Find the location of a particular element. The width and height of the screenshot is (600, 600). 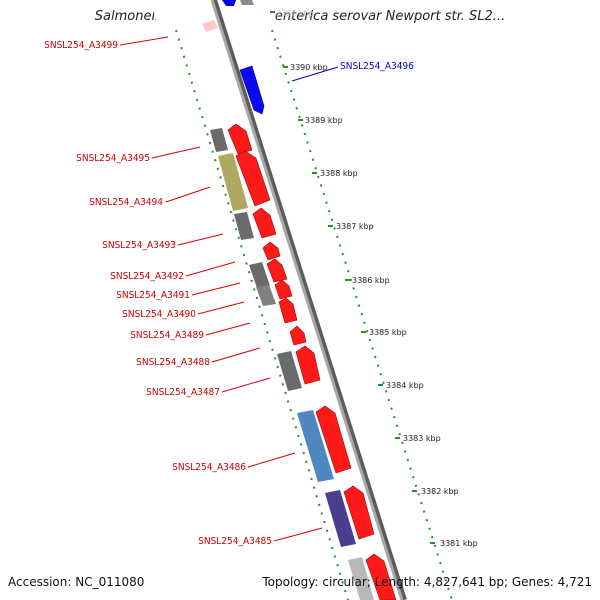

tick-3385: 3385 kbp is located at coordinates (384, 332).